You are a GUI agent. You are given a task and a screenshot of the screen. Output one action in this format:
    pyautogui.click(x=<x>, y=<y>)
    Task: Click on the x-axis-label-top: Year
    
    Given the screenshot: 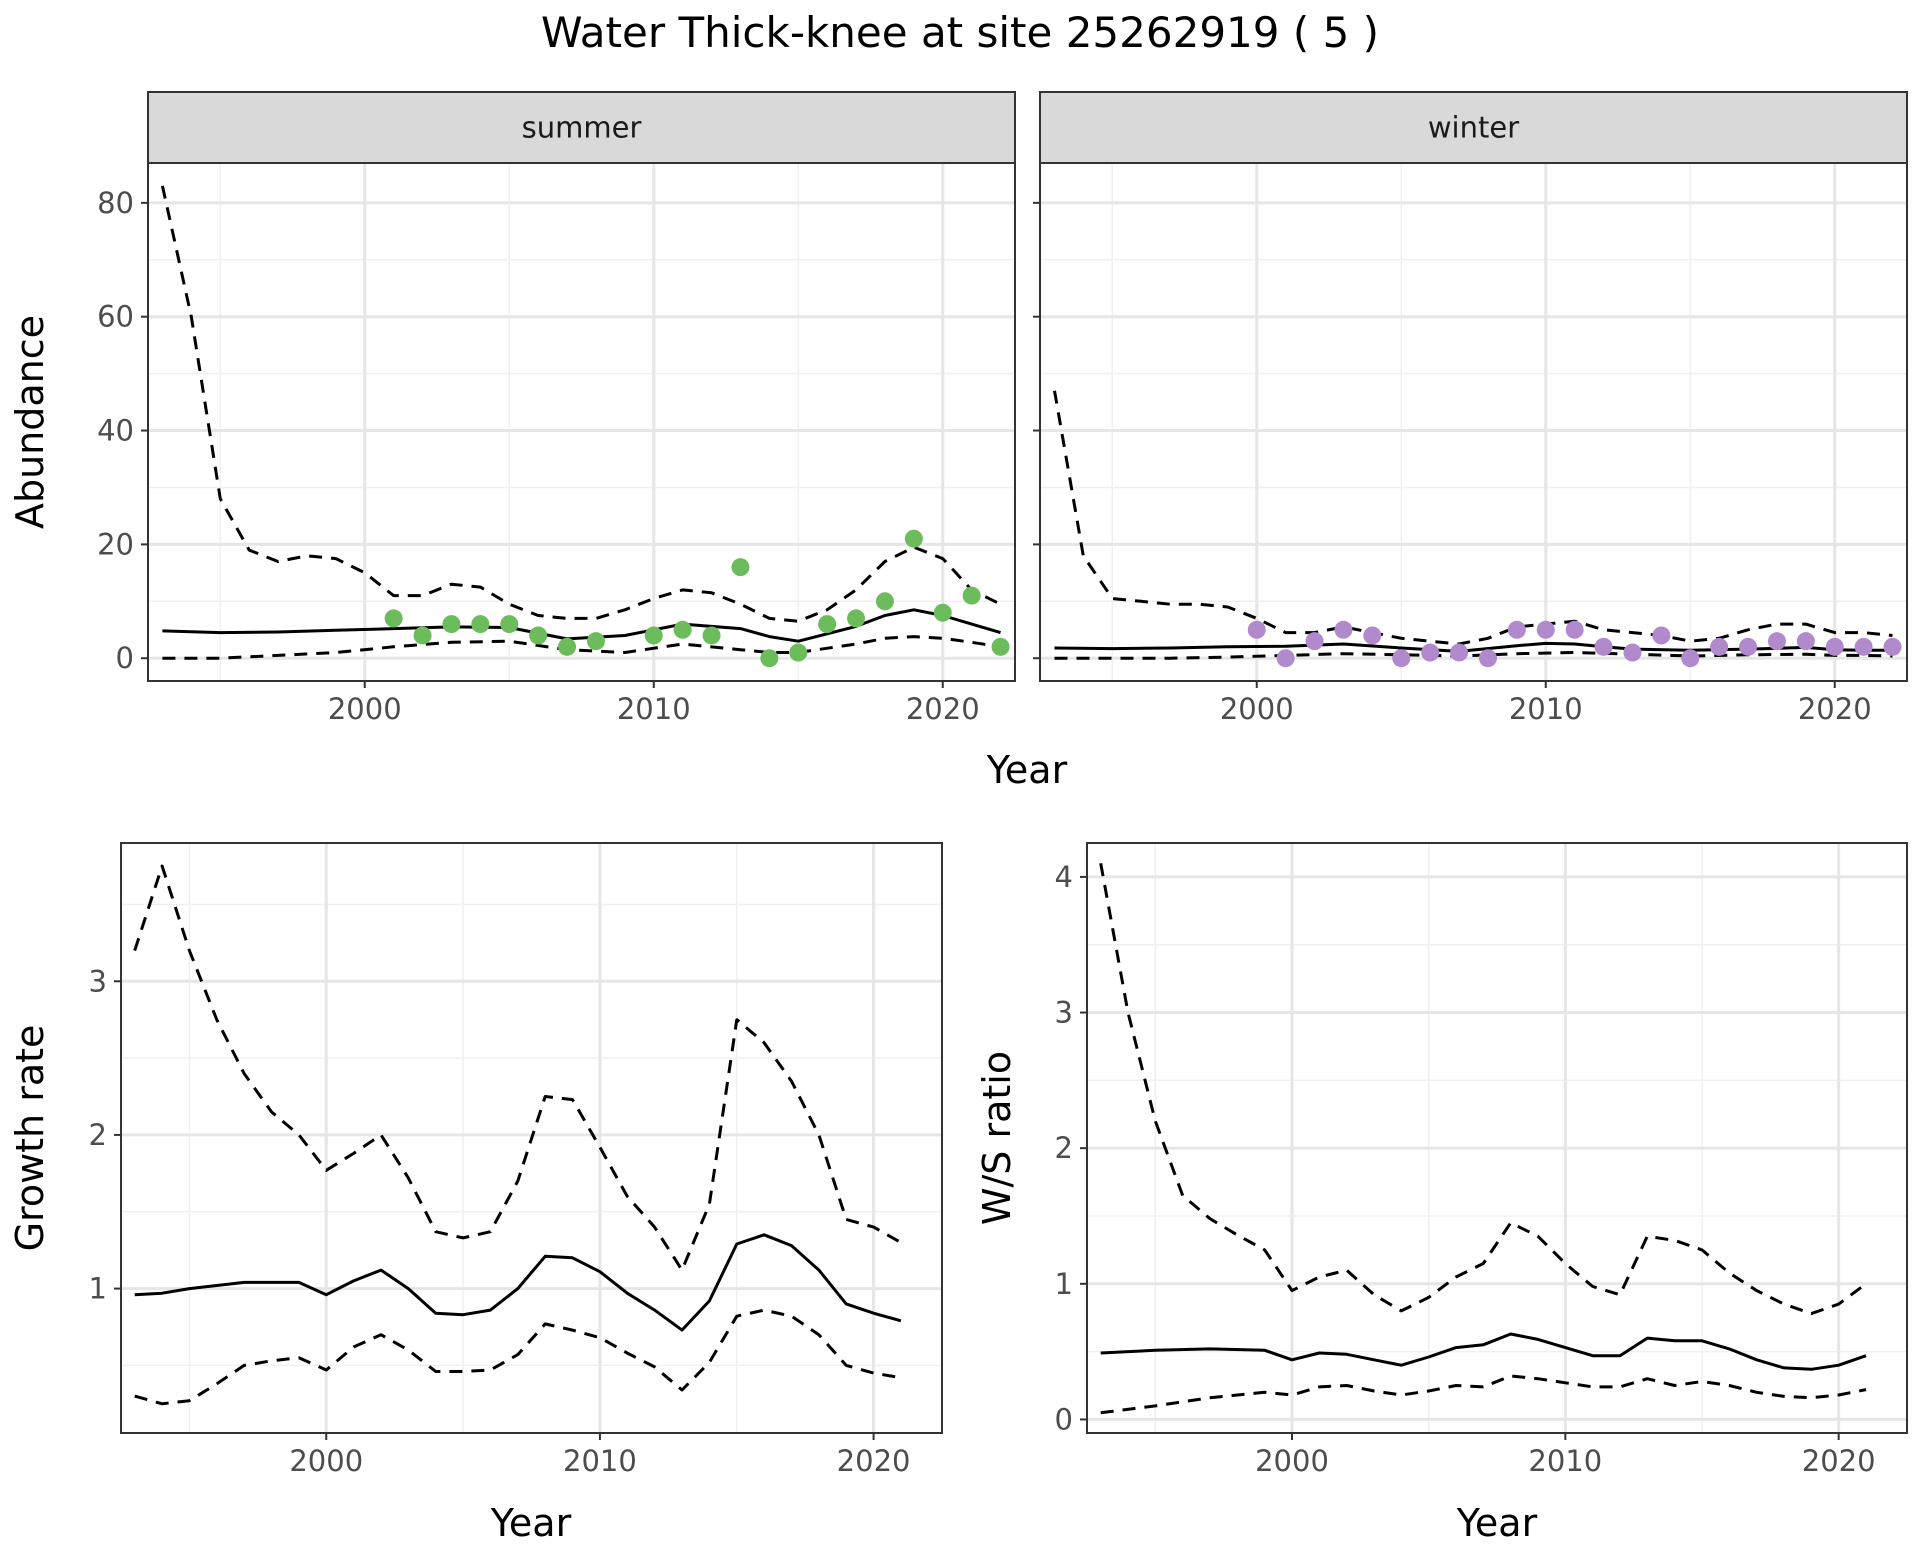 What is the action you would take?
    pyautogui.click(x=1027, y=770)
    